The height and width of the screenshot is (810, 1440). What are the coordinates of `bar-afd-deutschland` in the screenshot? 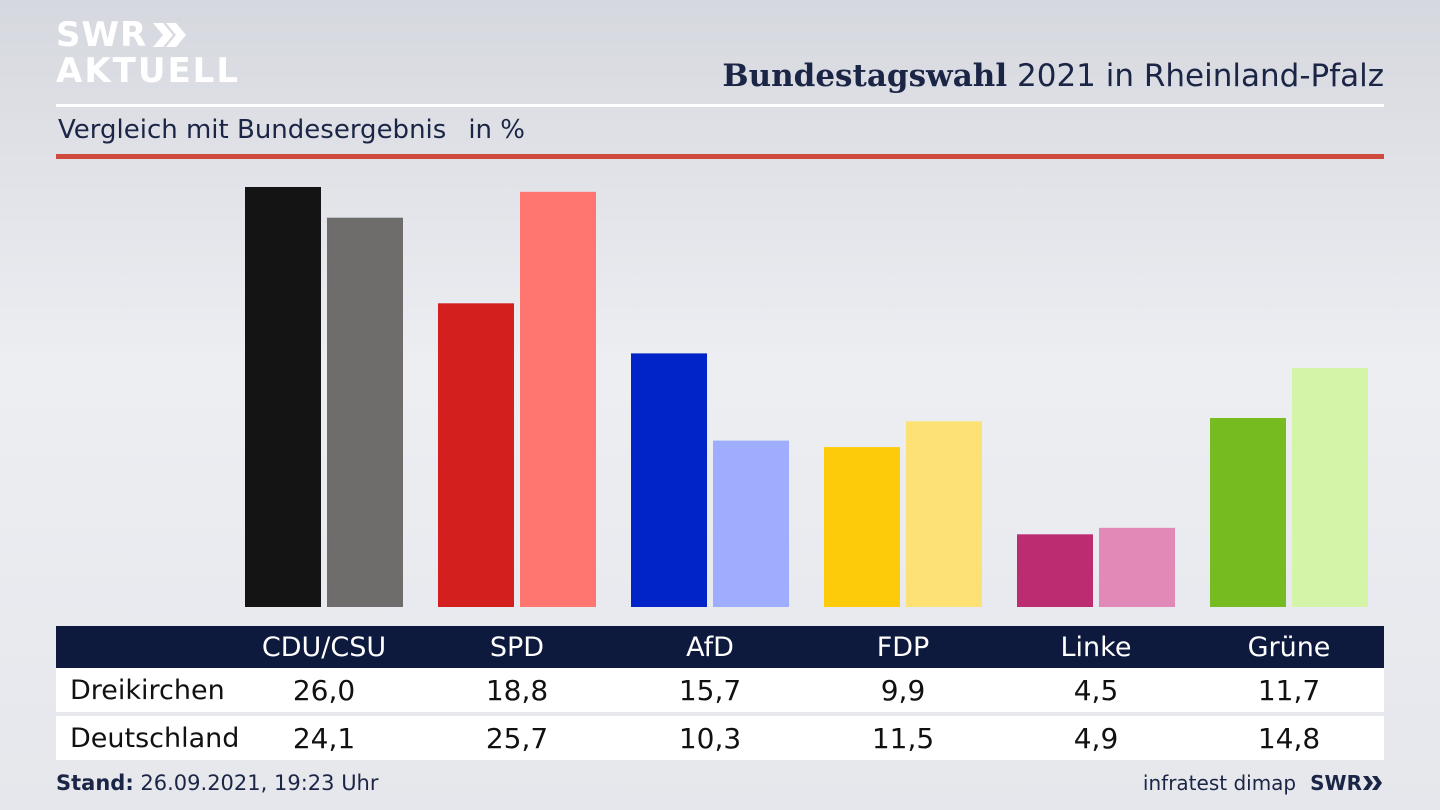 It's located at (751, 523).